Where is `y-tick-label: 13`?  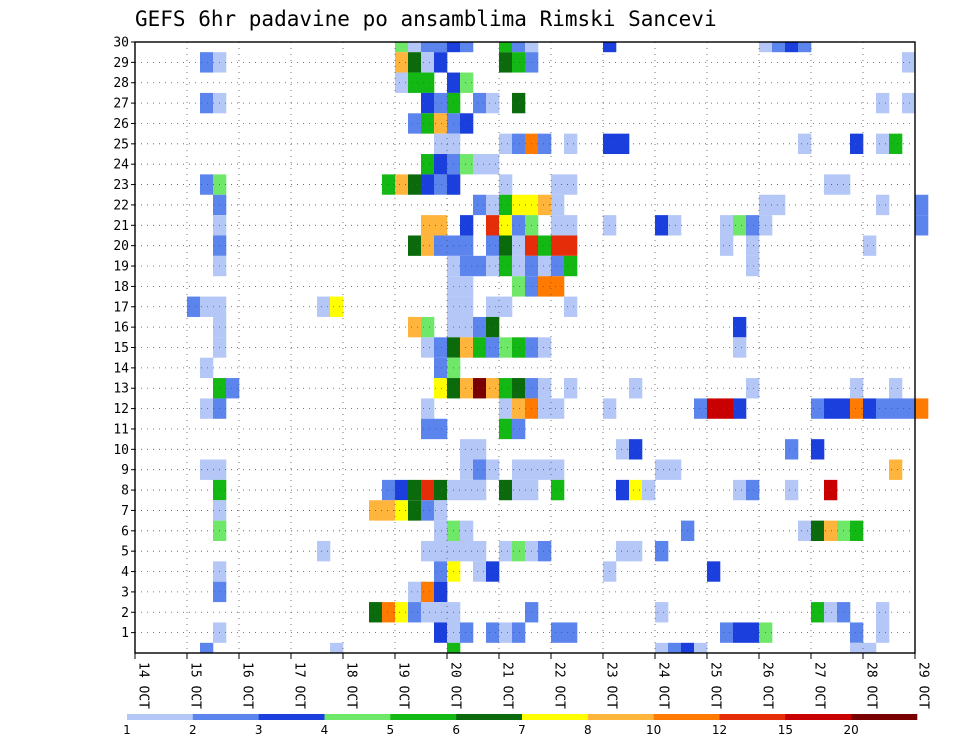
y-tick-label: 13 is located at coordinates (121, 389).